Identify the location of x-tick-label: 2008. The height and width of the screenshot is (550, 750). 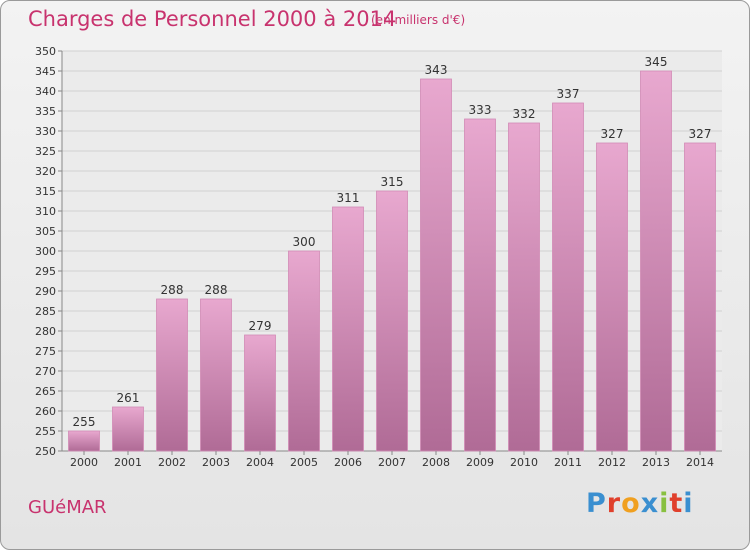
(436, 462).